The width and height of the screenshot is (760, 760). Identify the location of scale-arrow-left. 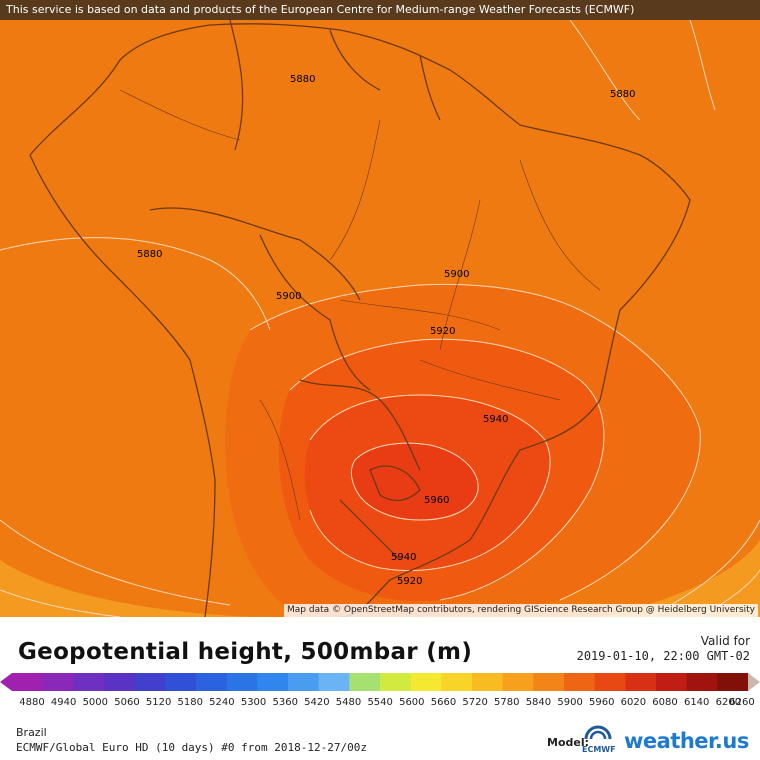
(6, 682).